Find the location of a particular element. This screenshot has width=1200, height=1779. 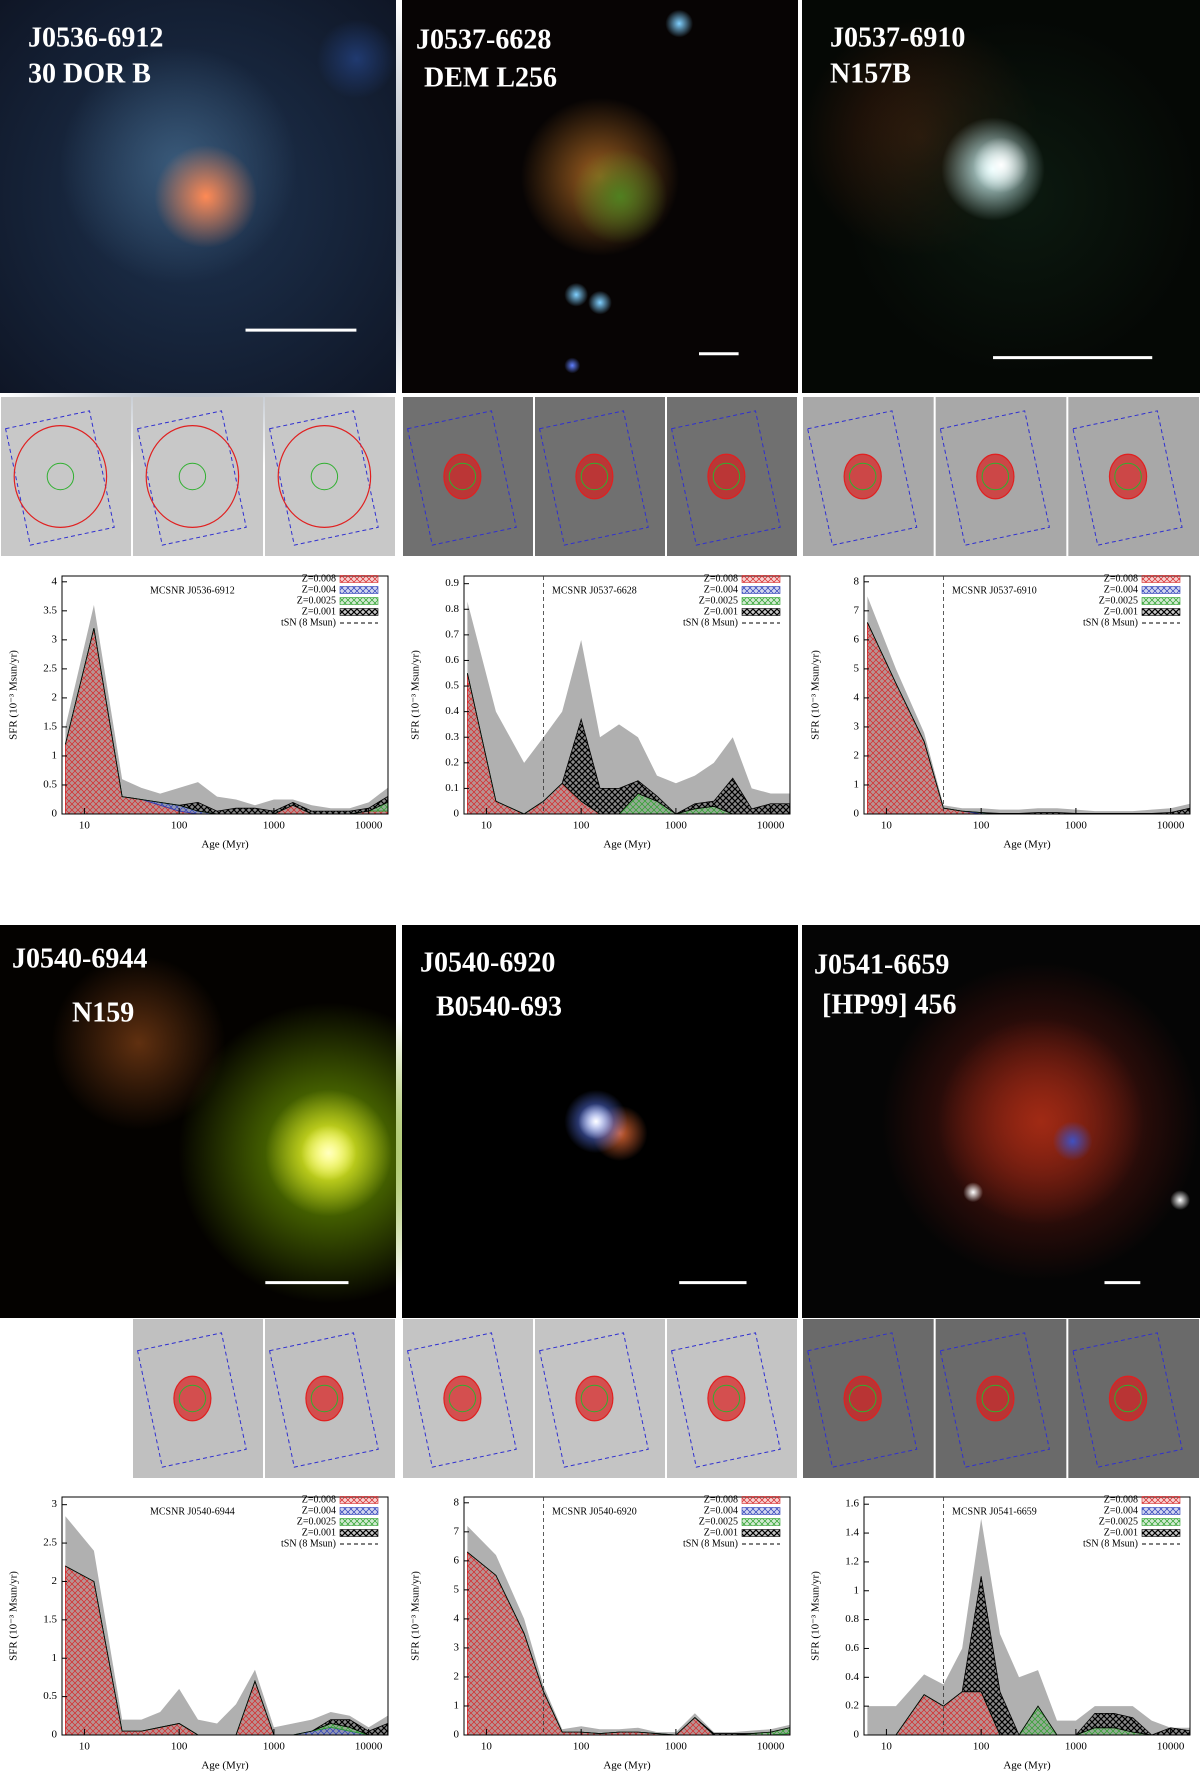

annotation: MCSNR J0540-6944 is located at coordinates (192, 1511).